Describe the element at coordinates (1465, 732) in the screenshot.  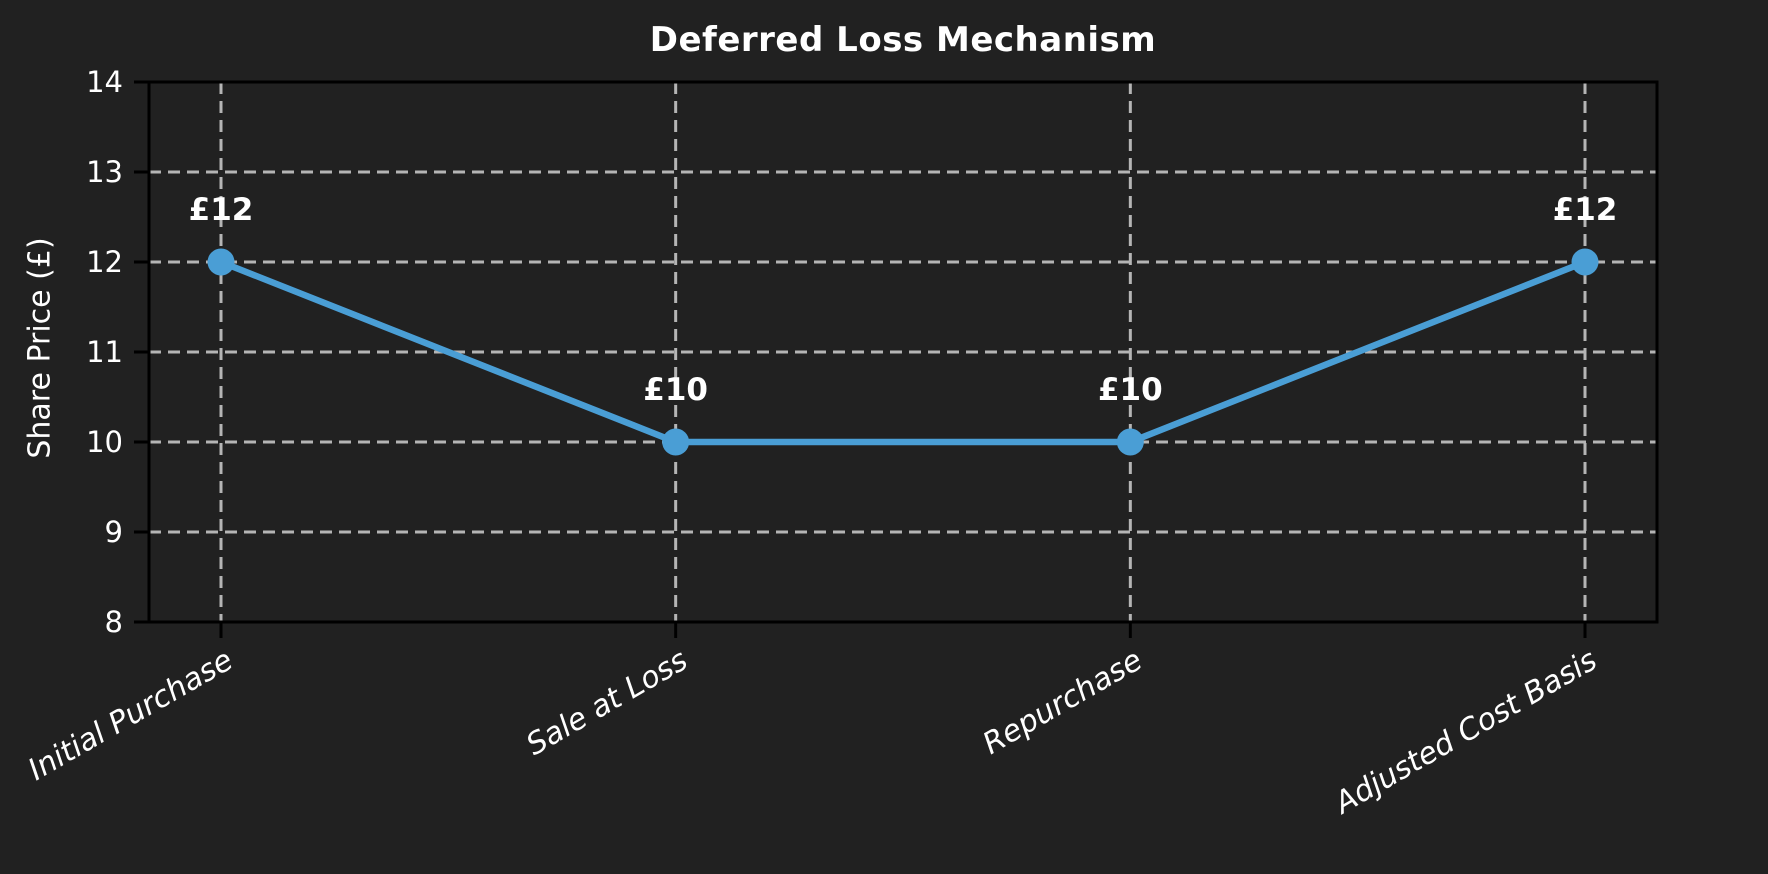
I see `x-tick-label: Adjusted Cost Basis` at that location.